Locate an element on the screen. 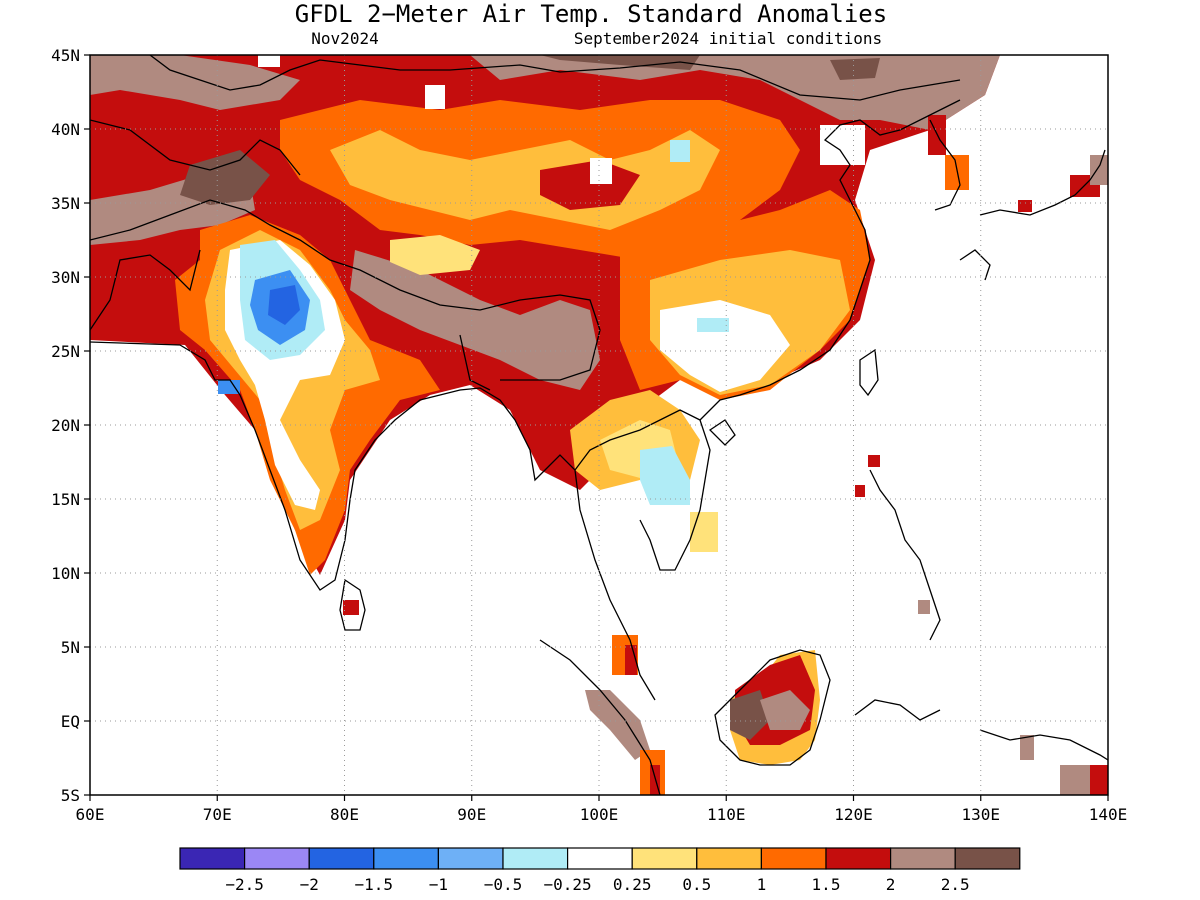 The image size is (1200, 900). colorbar-label: 2.5 is located at coordinates (955, 884).